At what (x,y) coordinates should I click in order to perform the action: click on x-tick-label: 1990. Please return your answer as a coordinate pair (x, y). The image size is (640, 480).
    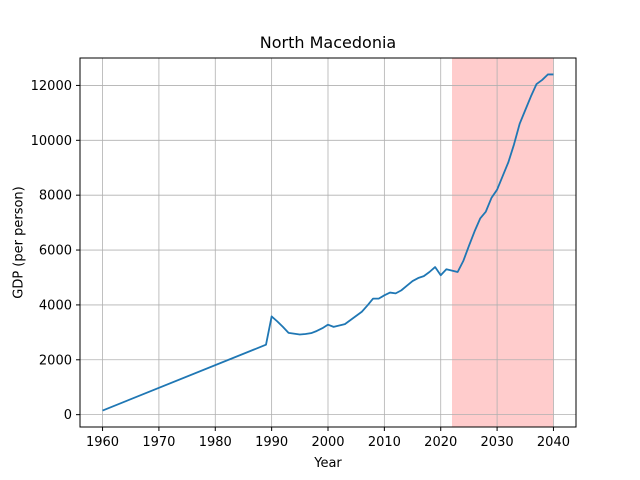
    Looking at the image, I should click on (271, 442).